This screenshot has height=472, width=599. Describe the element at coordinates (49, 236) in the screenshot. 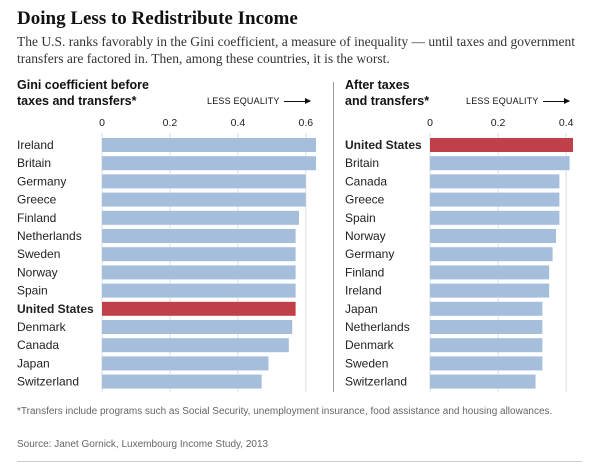

I see `left-category-label-netherlands: Netherlands` at that location.